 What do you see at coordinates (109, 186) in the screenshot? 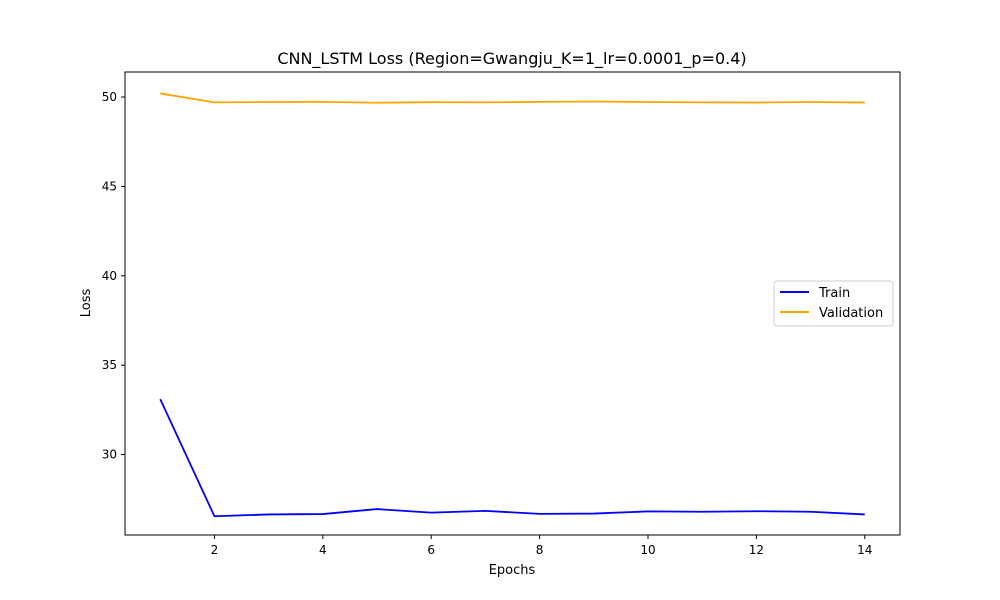
I see `y-tick-label: 45` at bounding box center [109, 186].